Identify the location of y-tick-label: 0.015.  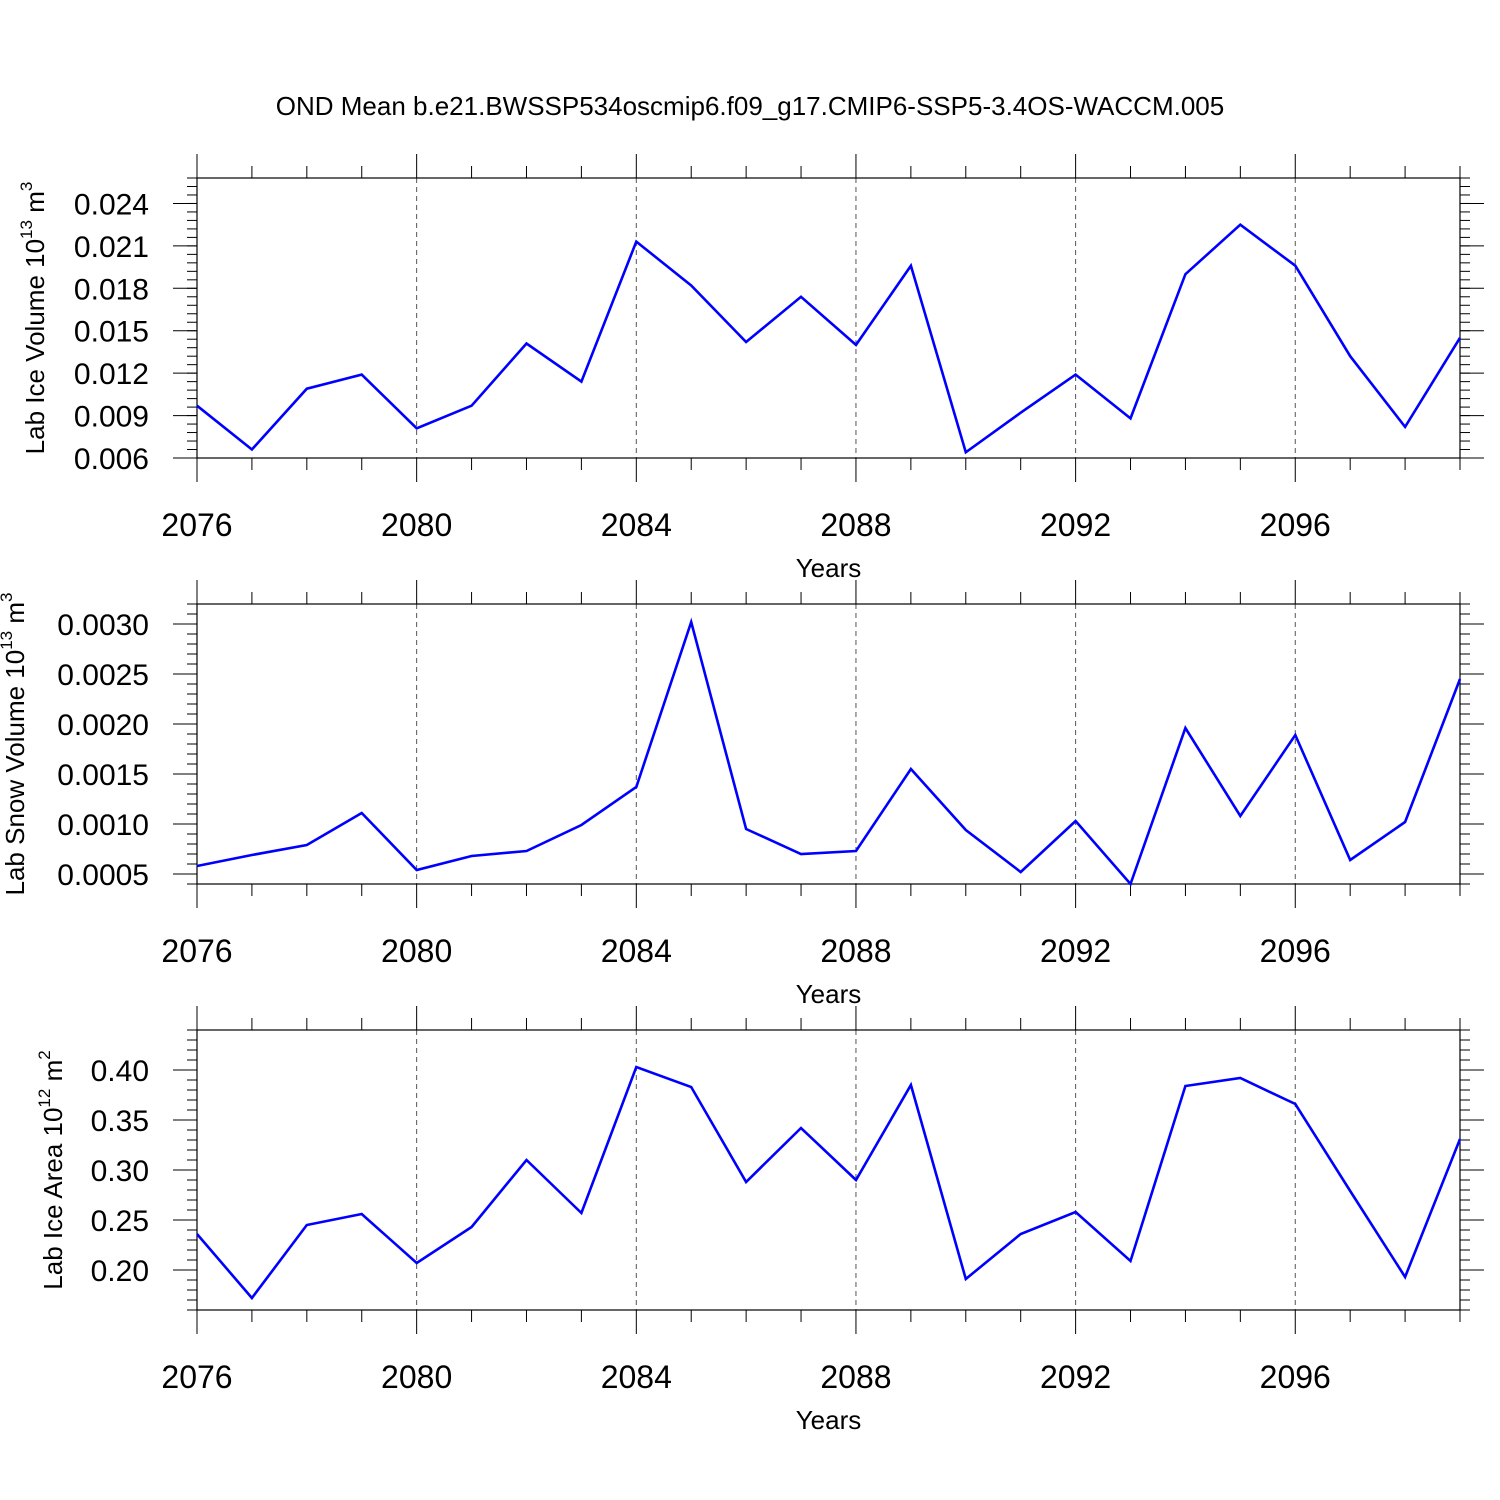
(111, 332).